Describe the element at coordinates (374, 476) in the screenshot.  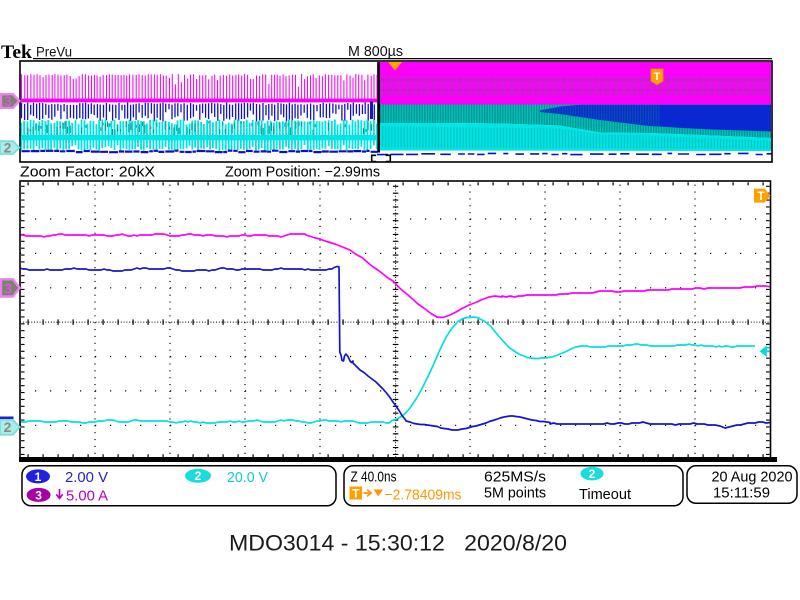
I see `svg-text: Z 40.0ns` at that location.